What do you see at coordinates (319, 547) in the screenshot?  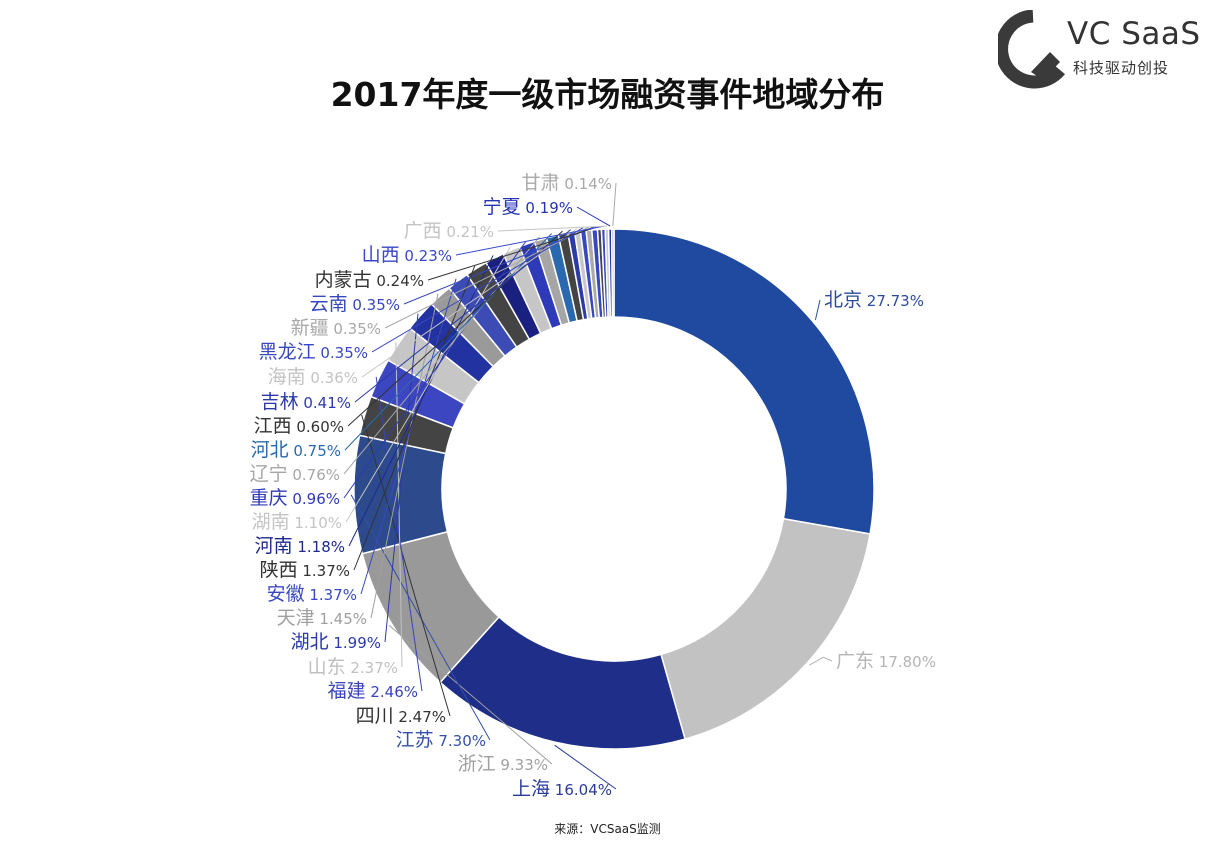 I see `slice-label-value: 1.18%` at bounding box center [319, 547].